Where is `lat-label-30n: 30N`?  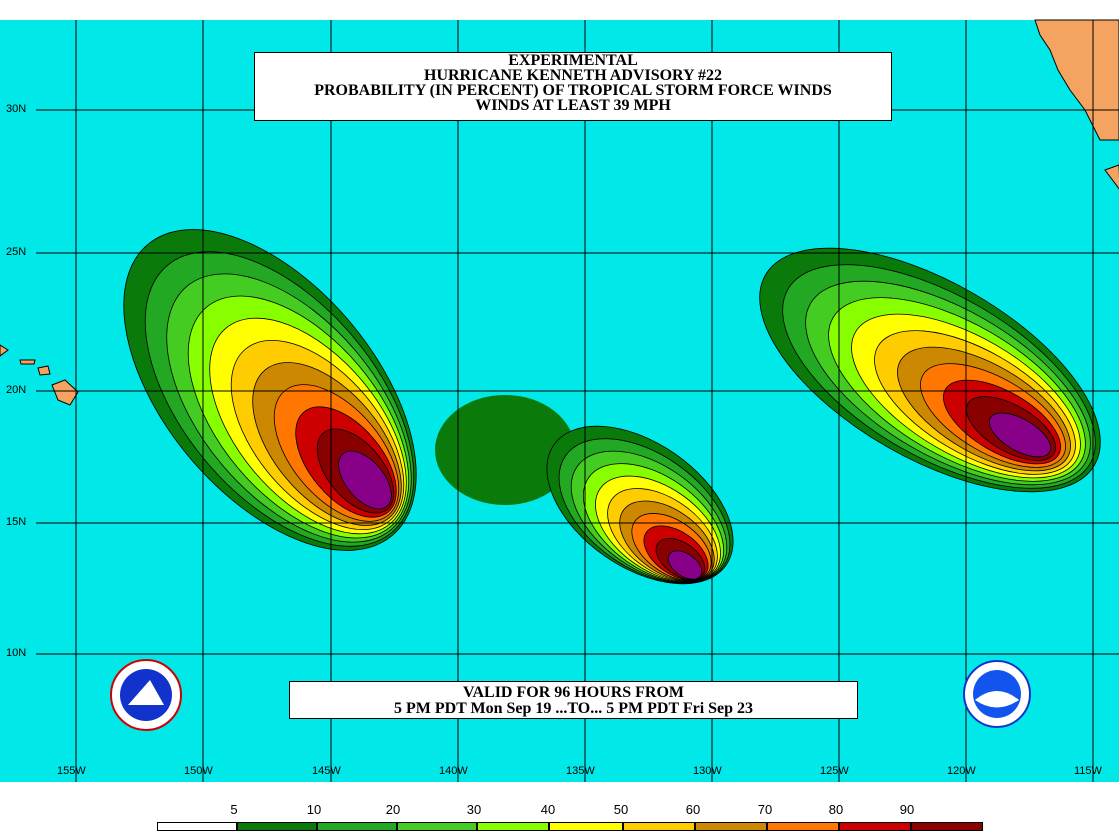
lat-label-30n: 30N is located at coordinates (16, 109).